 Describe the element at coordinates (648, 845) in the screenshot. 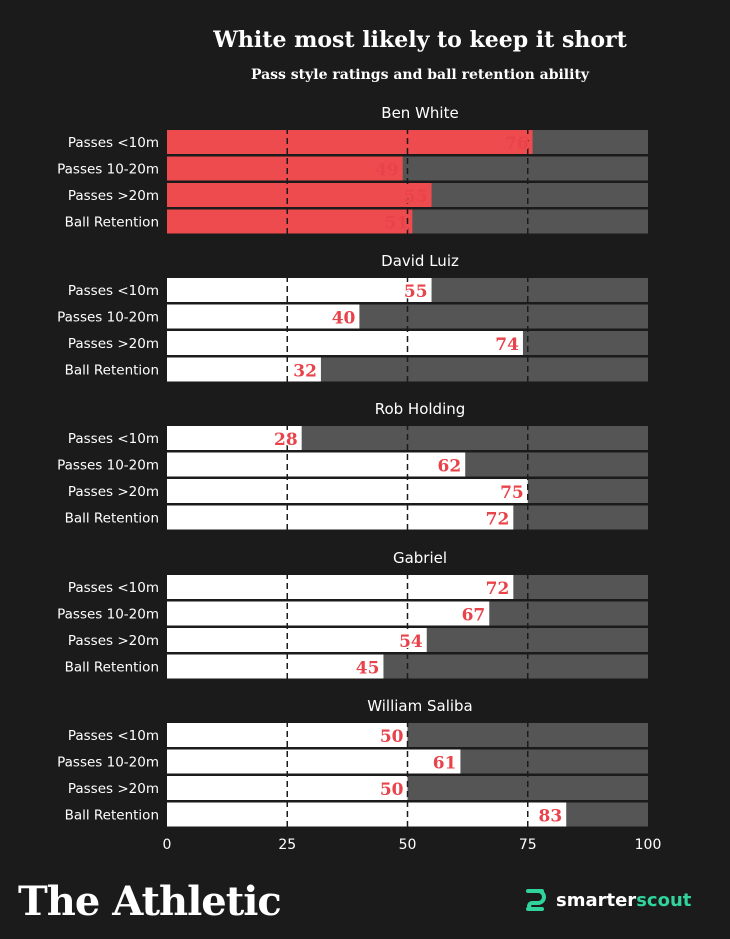

I see `x-tick-label: 100` at that location.